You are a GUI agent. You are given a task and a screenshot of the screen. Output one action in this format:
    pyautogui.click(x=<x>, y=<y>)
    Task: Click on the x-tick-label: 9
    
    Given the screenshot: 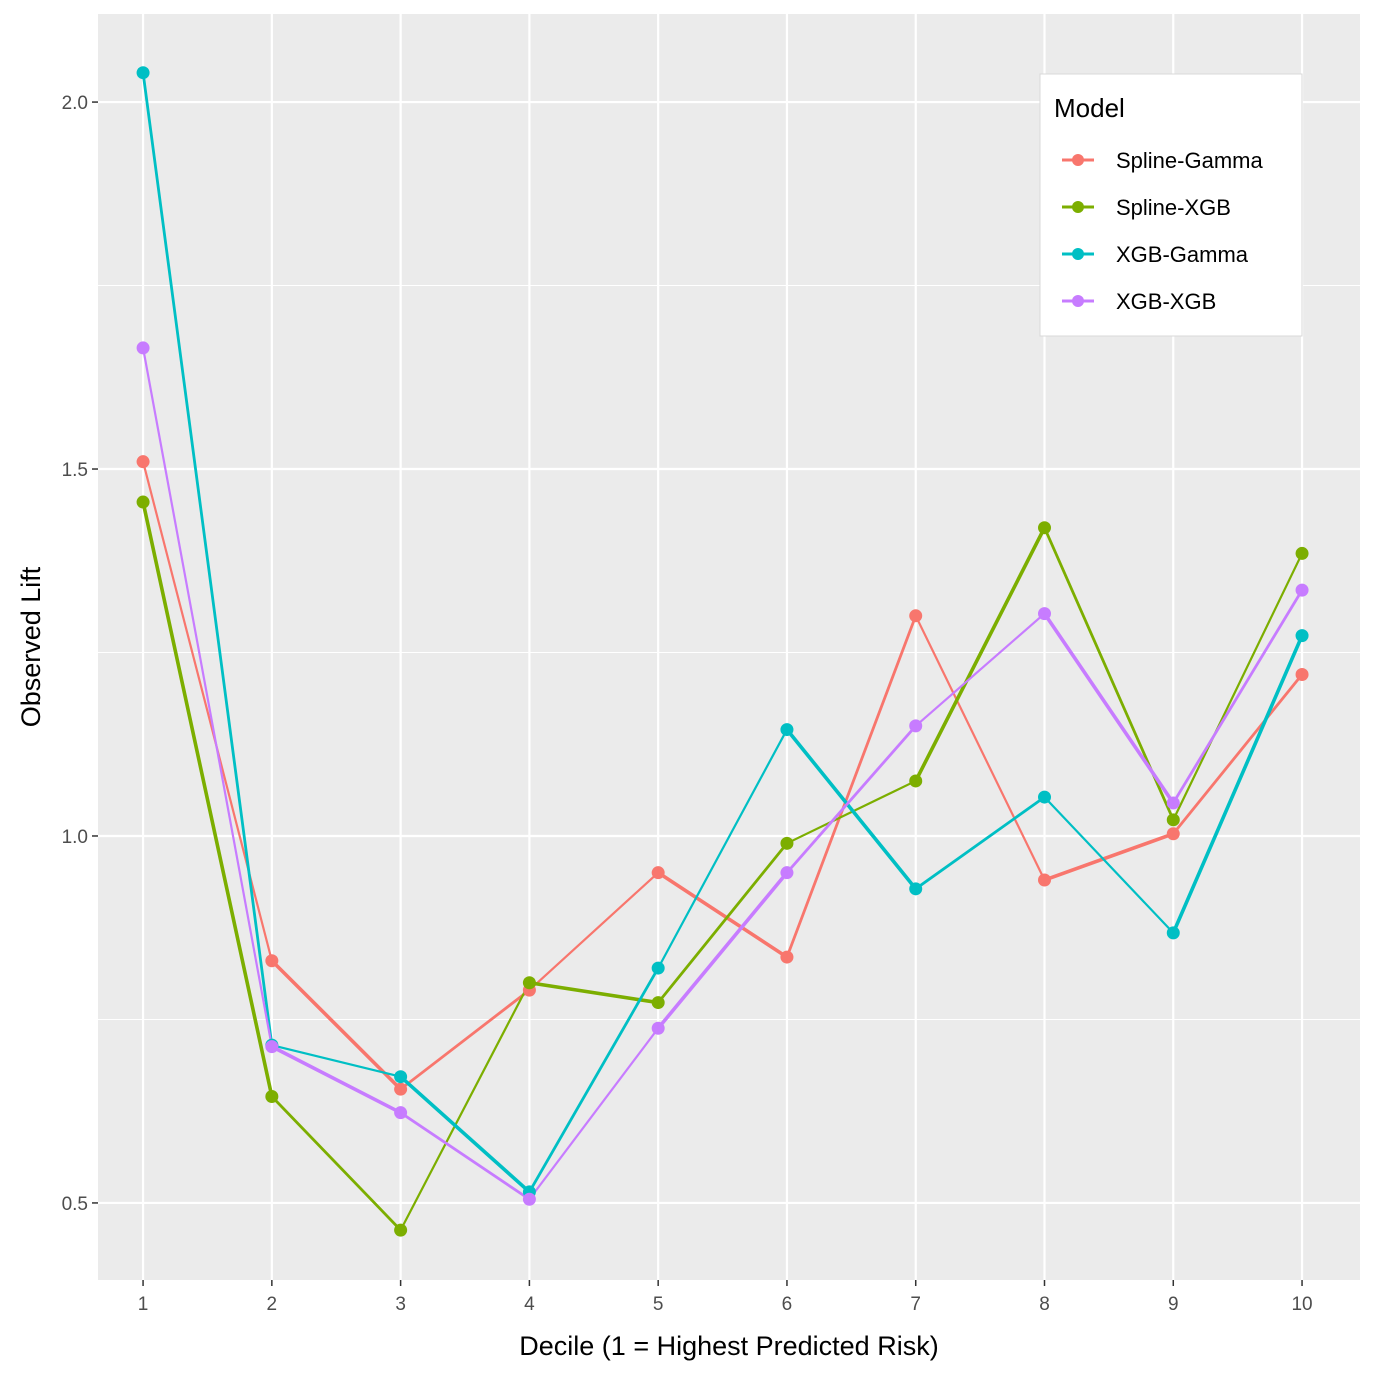 What is the action you would take?
    pyautogui.click(x=1173, y=1304)
    